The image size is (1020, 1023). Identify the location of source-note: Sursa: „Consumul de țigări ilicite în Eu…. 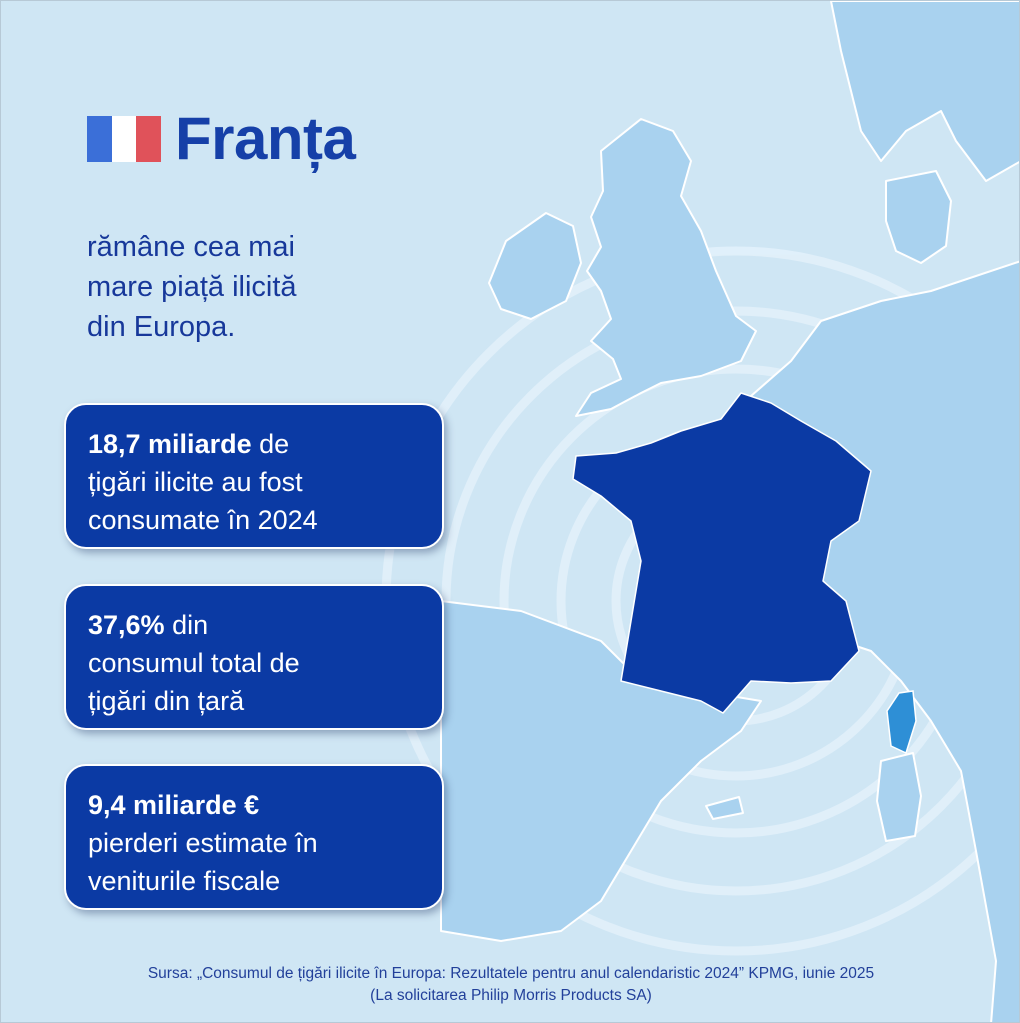
(510, 985).